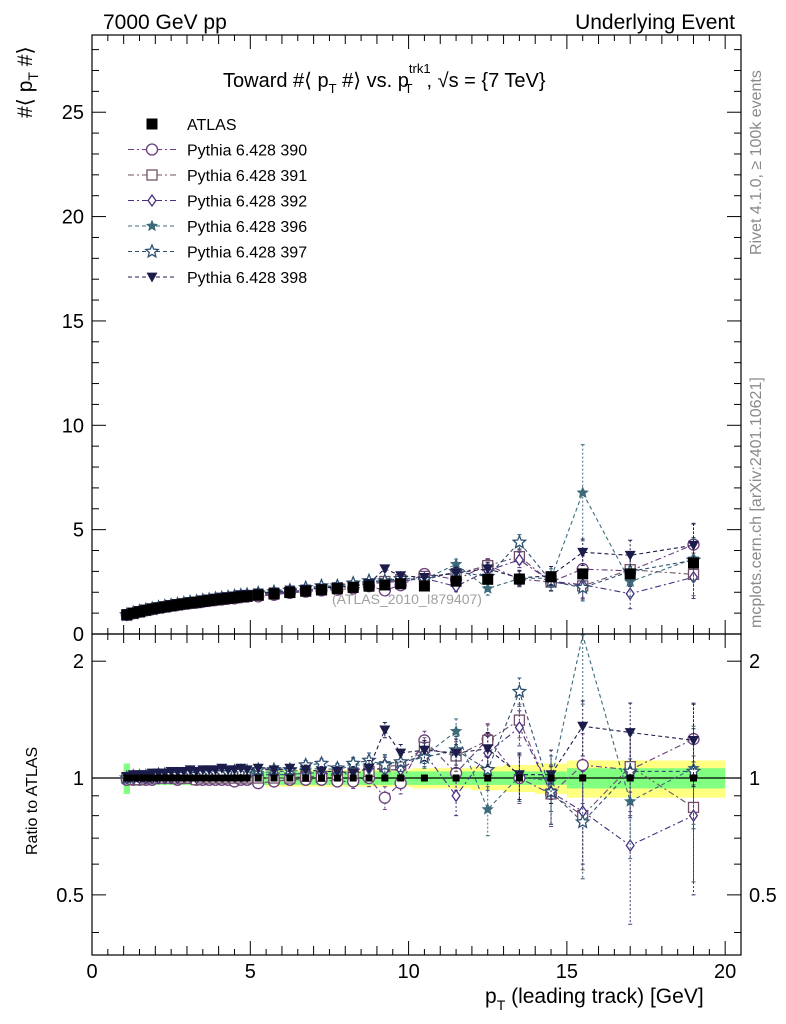 The height and width of the screenshot is (1024, 786). What do you see at coordinates (212, 125) in the screenshot?
I see `legend-label: ATLAS` at bounding box center [212, 125].